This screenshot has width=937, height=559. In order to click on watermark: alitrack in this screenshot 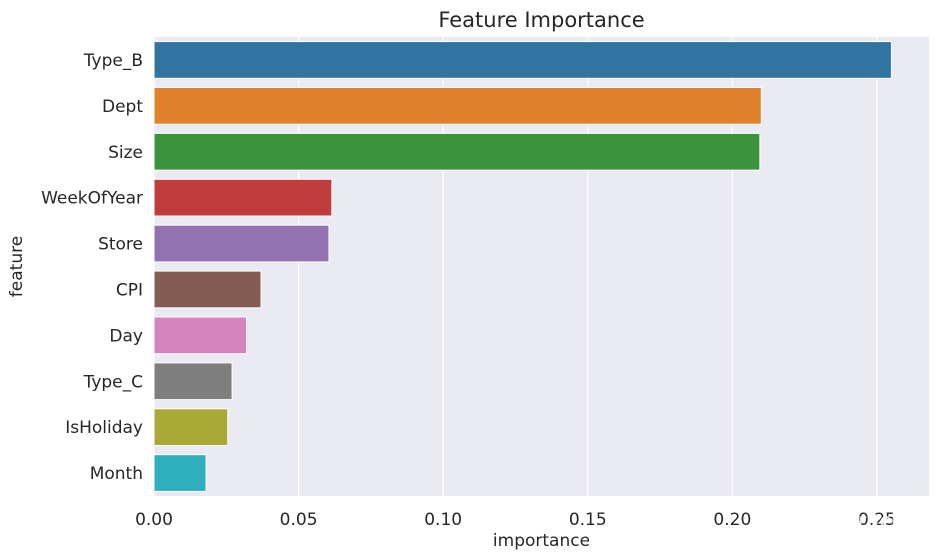, I will do `click(845, 520)`.